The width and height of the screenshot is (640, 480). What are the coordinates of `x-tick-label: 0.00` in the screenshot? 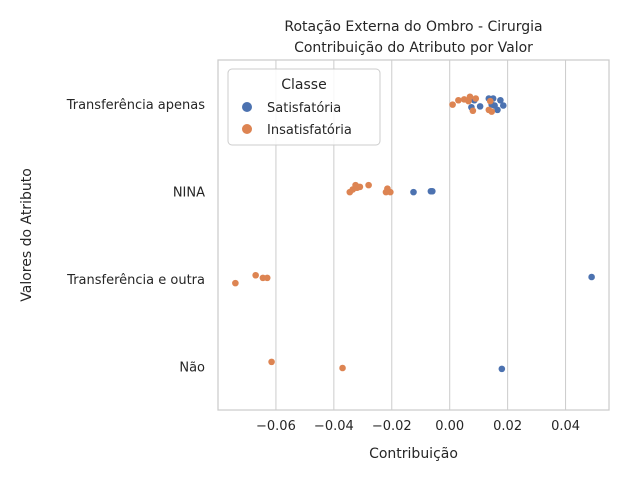 It's located at (449, 426).